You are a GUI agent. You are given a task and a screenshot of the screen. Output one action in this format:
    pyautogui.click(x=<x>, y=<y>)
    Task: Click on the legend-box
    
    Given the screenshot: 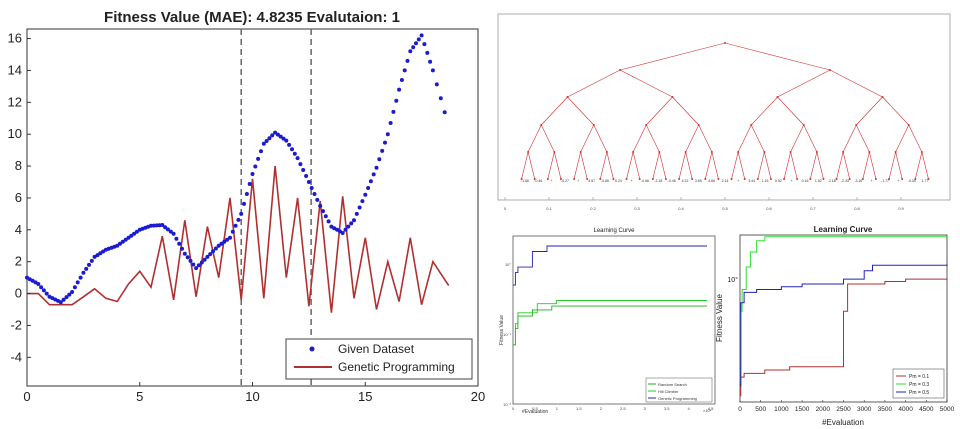 What is the action you would take?
    pyautogui.click(x=679, y=390)
    